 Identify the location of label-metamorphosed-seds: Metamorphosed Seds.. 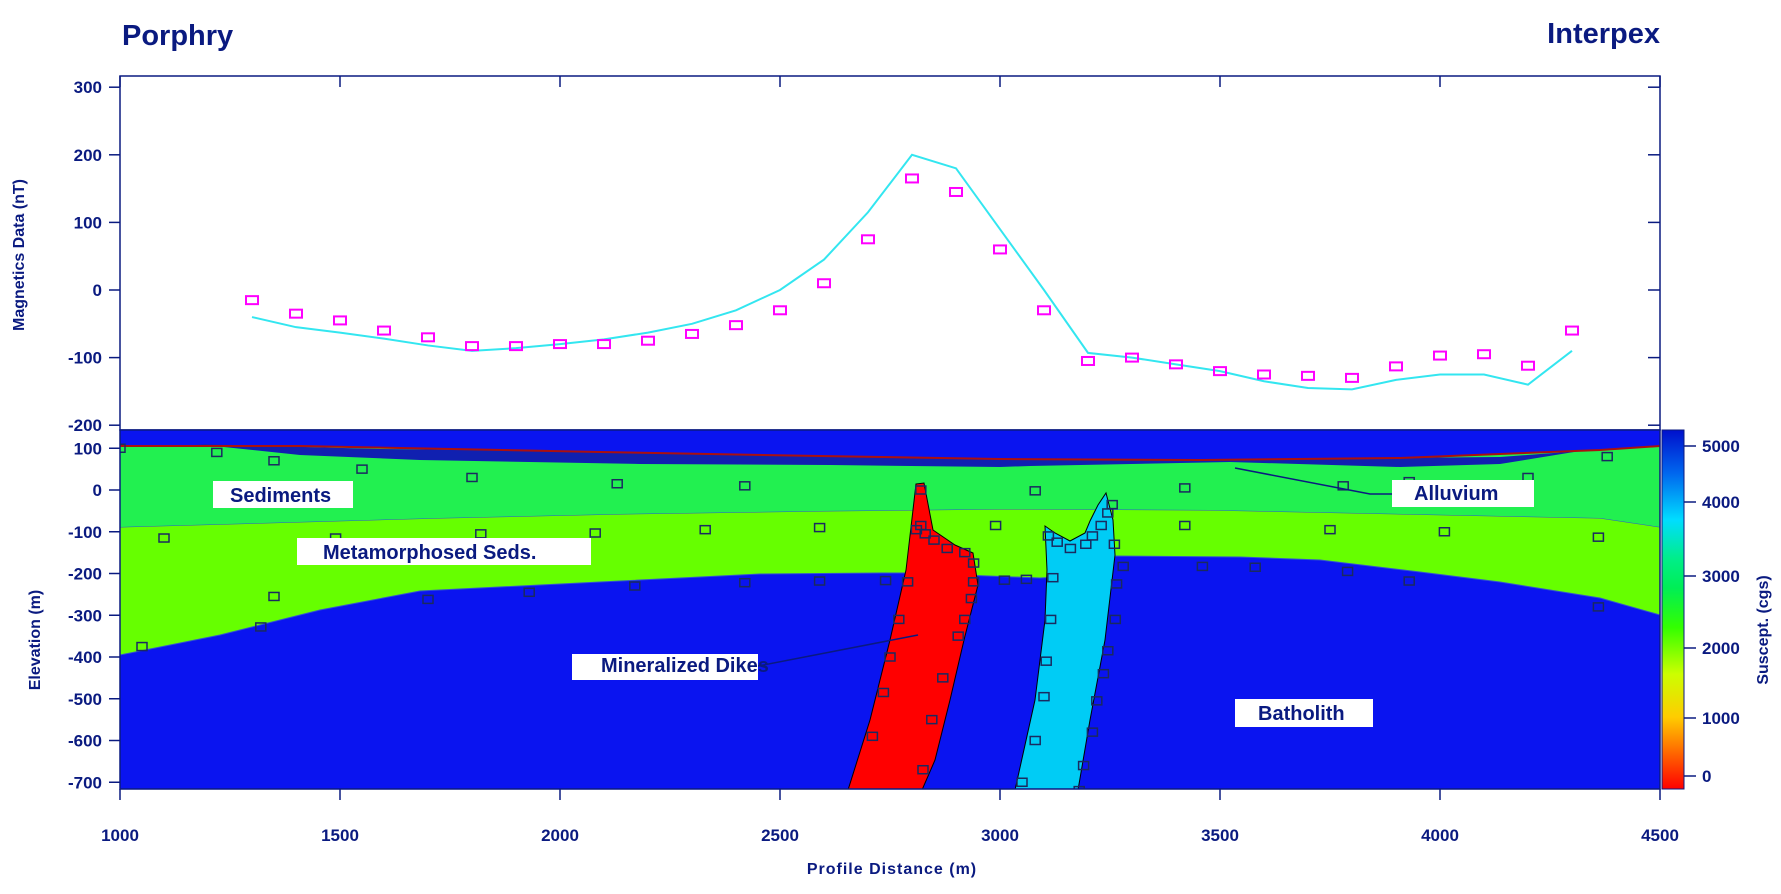
(444, 551).